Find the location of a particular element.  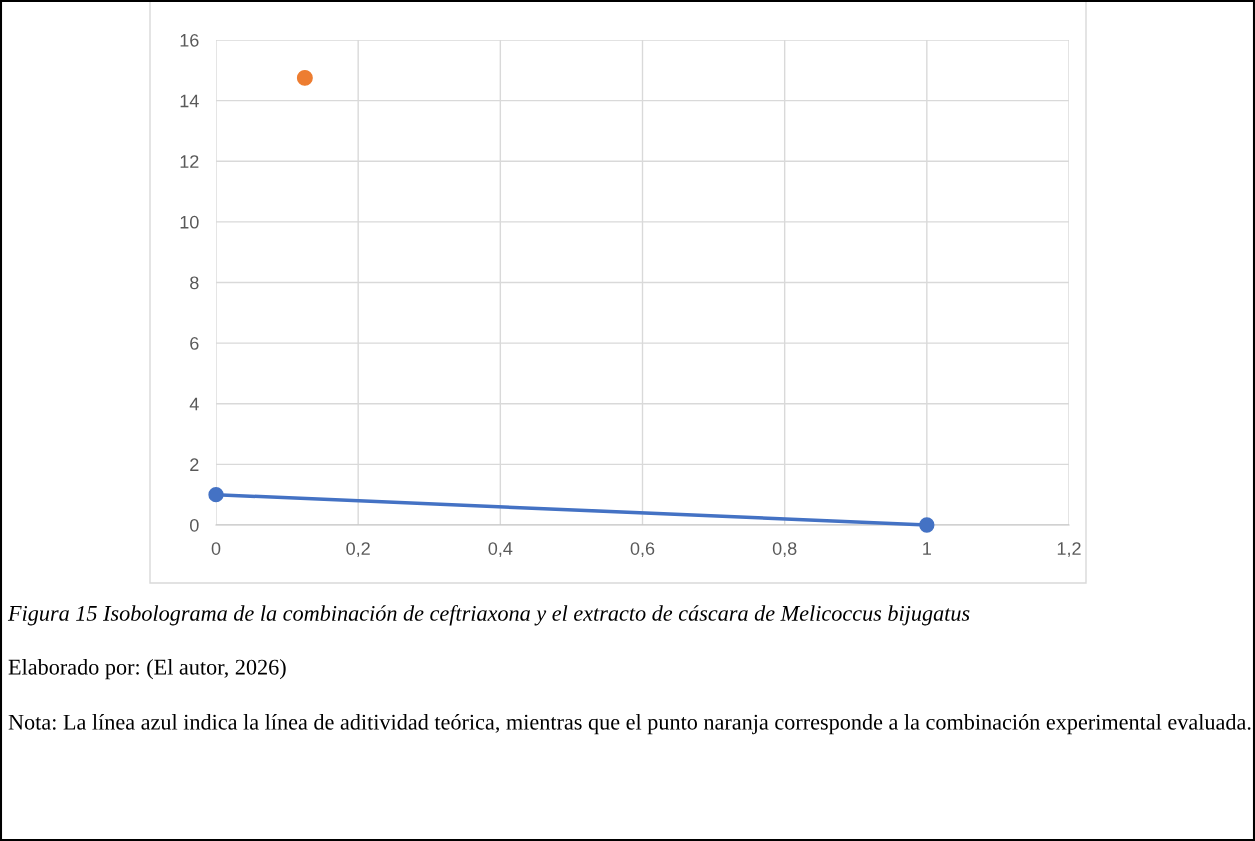

y-tick-label: 16 is located at coordinates (189, 40).